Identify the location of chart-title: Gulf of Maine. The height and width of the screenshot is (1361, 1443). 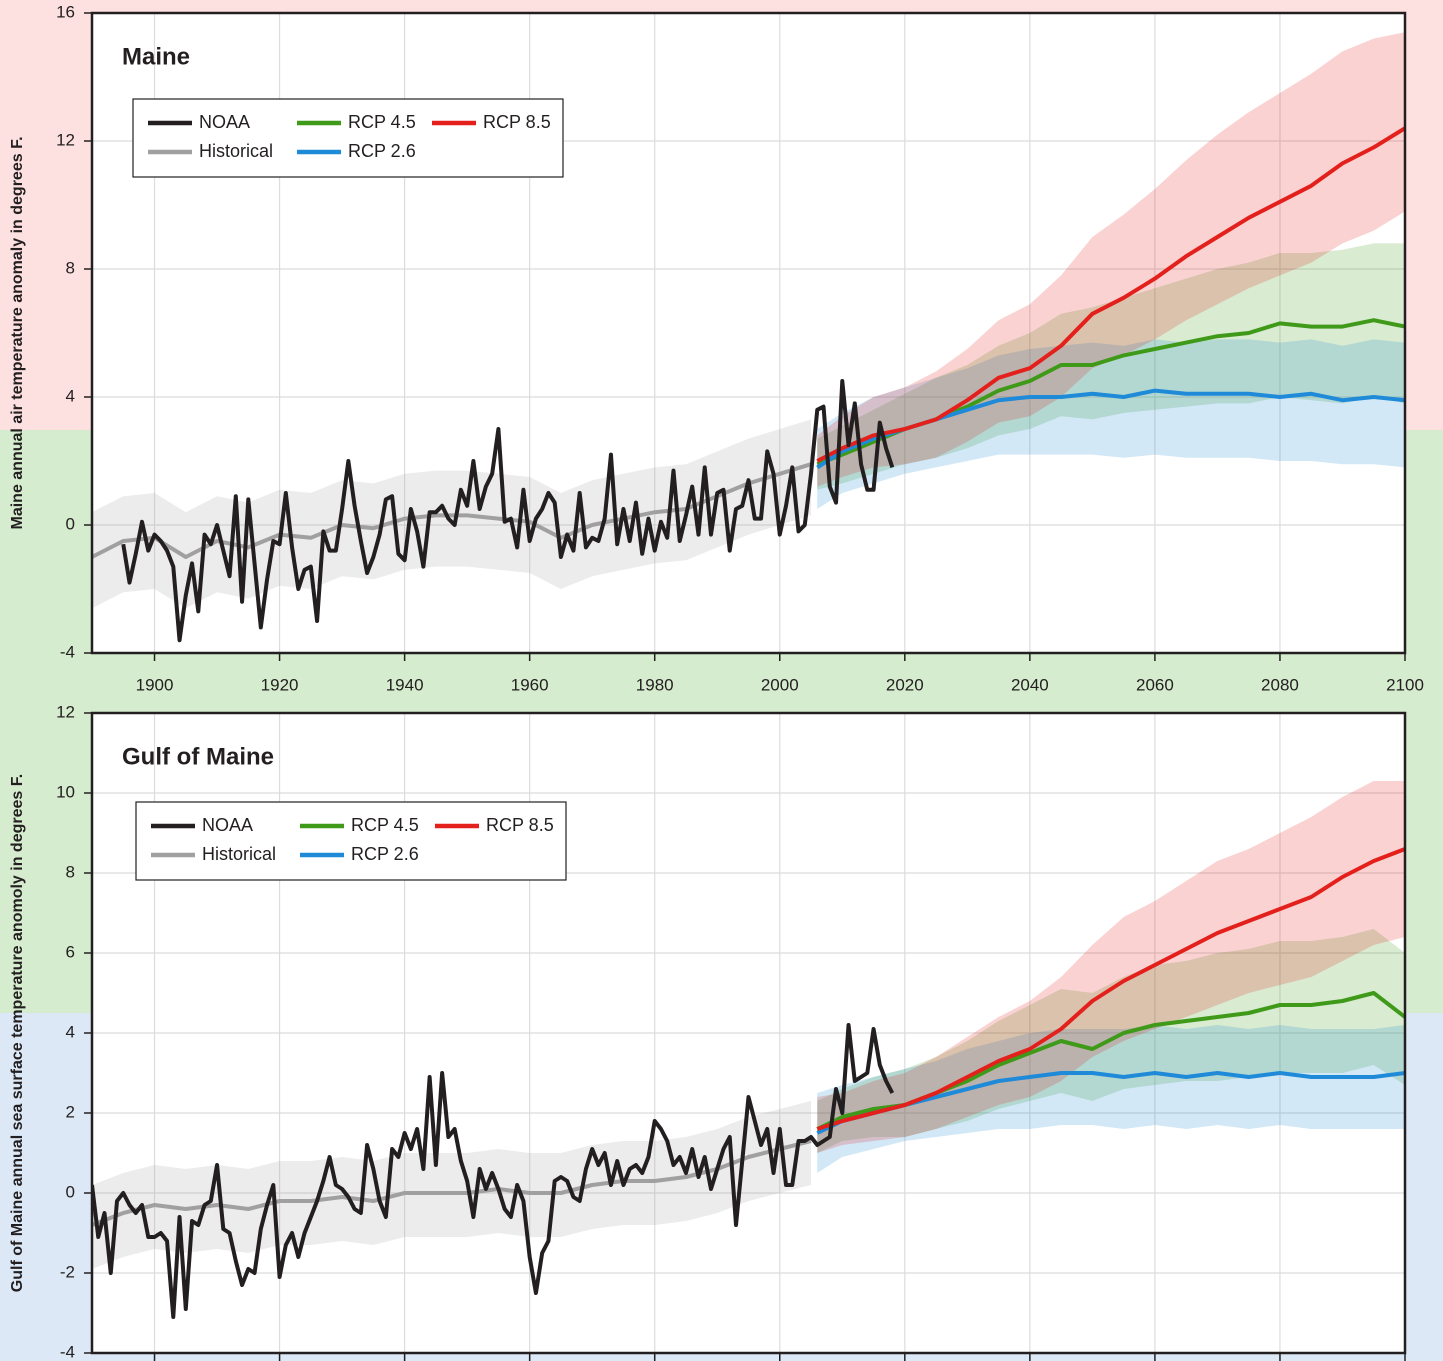
(198, 756).